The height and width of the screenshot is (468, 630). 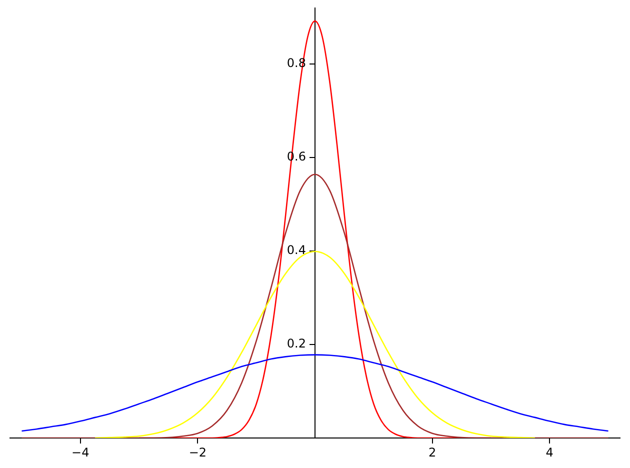 I want to click on y-tick-label: 0.4, so click(x=296, y=250).